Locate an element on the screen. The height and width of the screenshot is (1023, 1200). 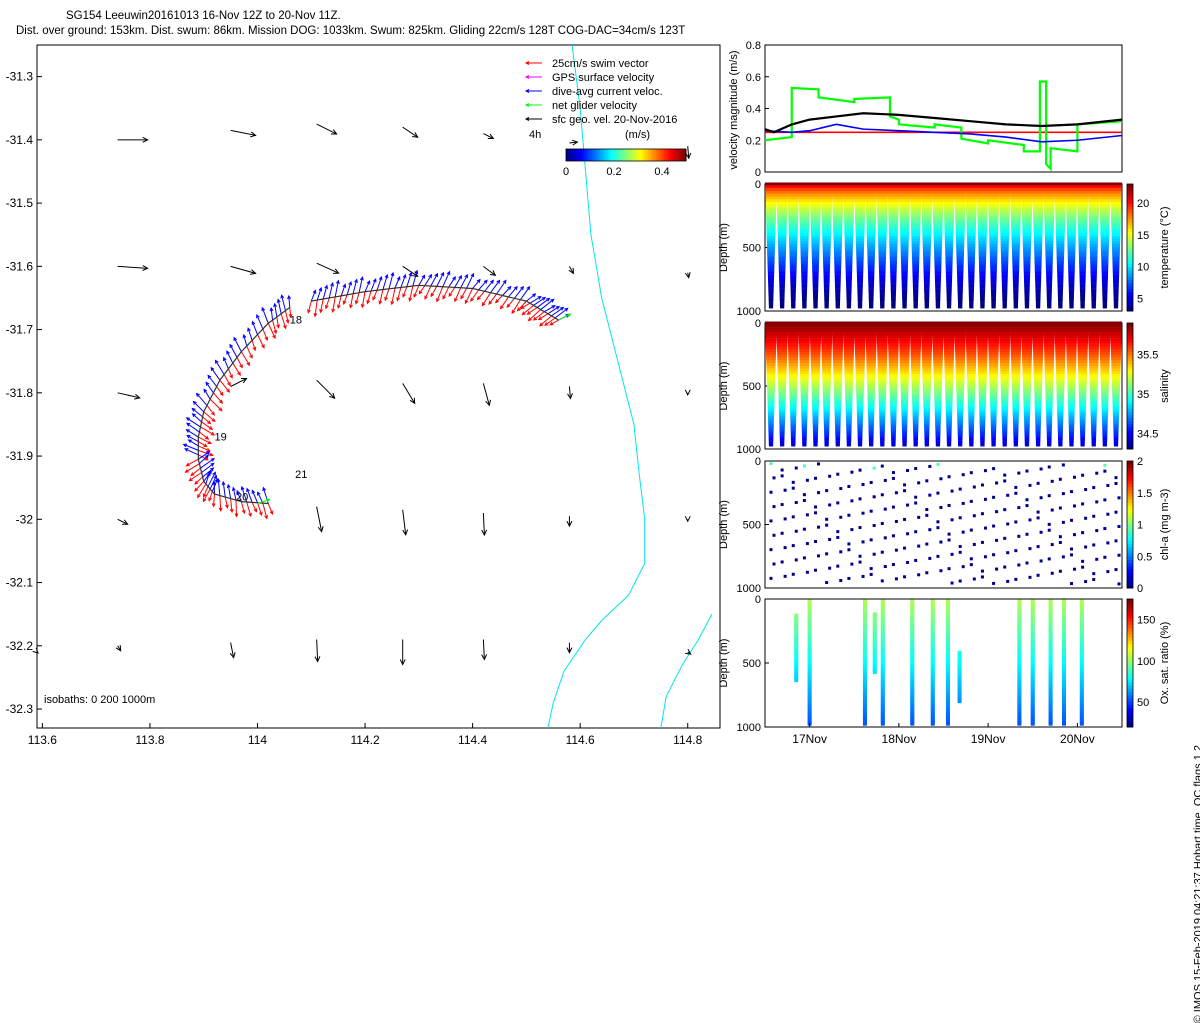
map-xtick-label: 114.2 is located at coordinates (364, 740).